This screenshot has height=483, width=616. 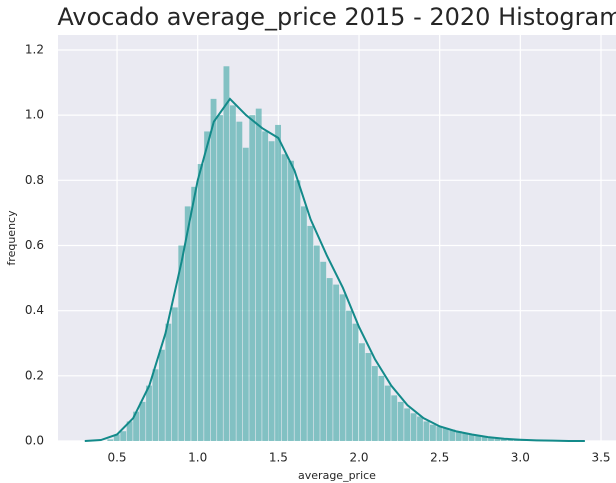 I want to click on x-tick-label: 2.5, so click(x=439, y=458).